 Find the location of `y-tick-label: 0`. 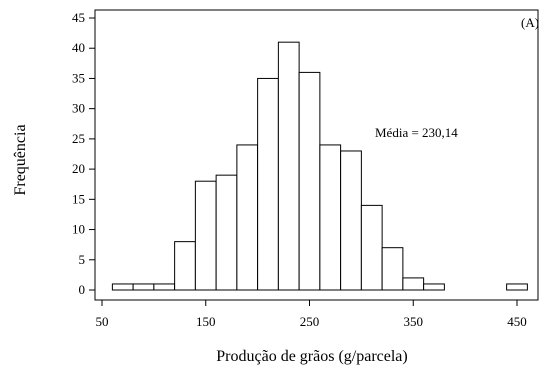

y-tick-label: 0 is located at coordinates (82, 289).